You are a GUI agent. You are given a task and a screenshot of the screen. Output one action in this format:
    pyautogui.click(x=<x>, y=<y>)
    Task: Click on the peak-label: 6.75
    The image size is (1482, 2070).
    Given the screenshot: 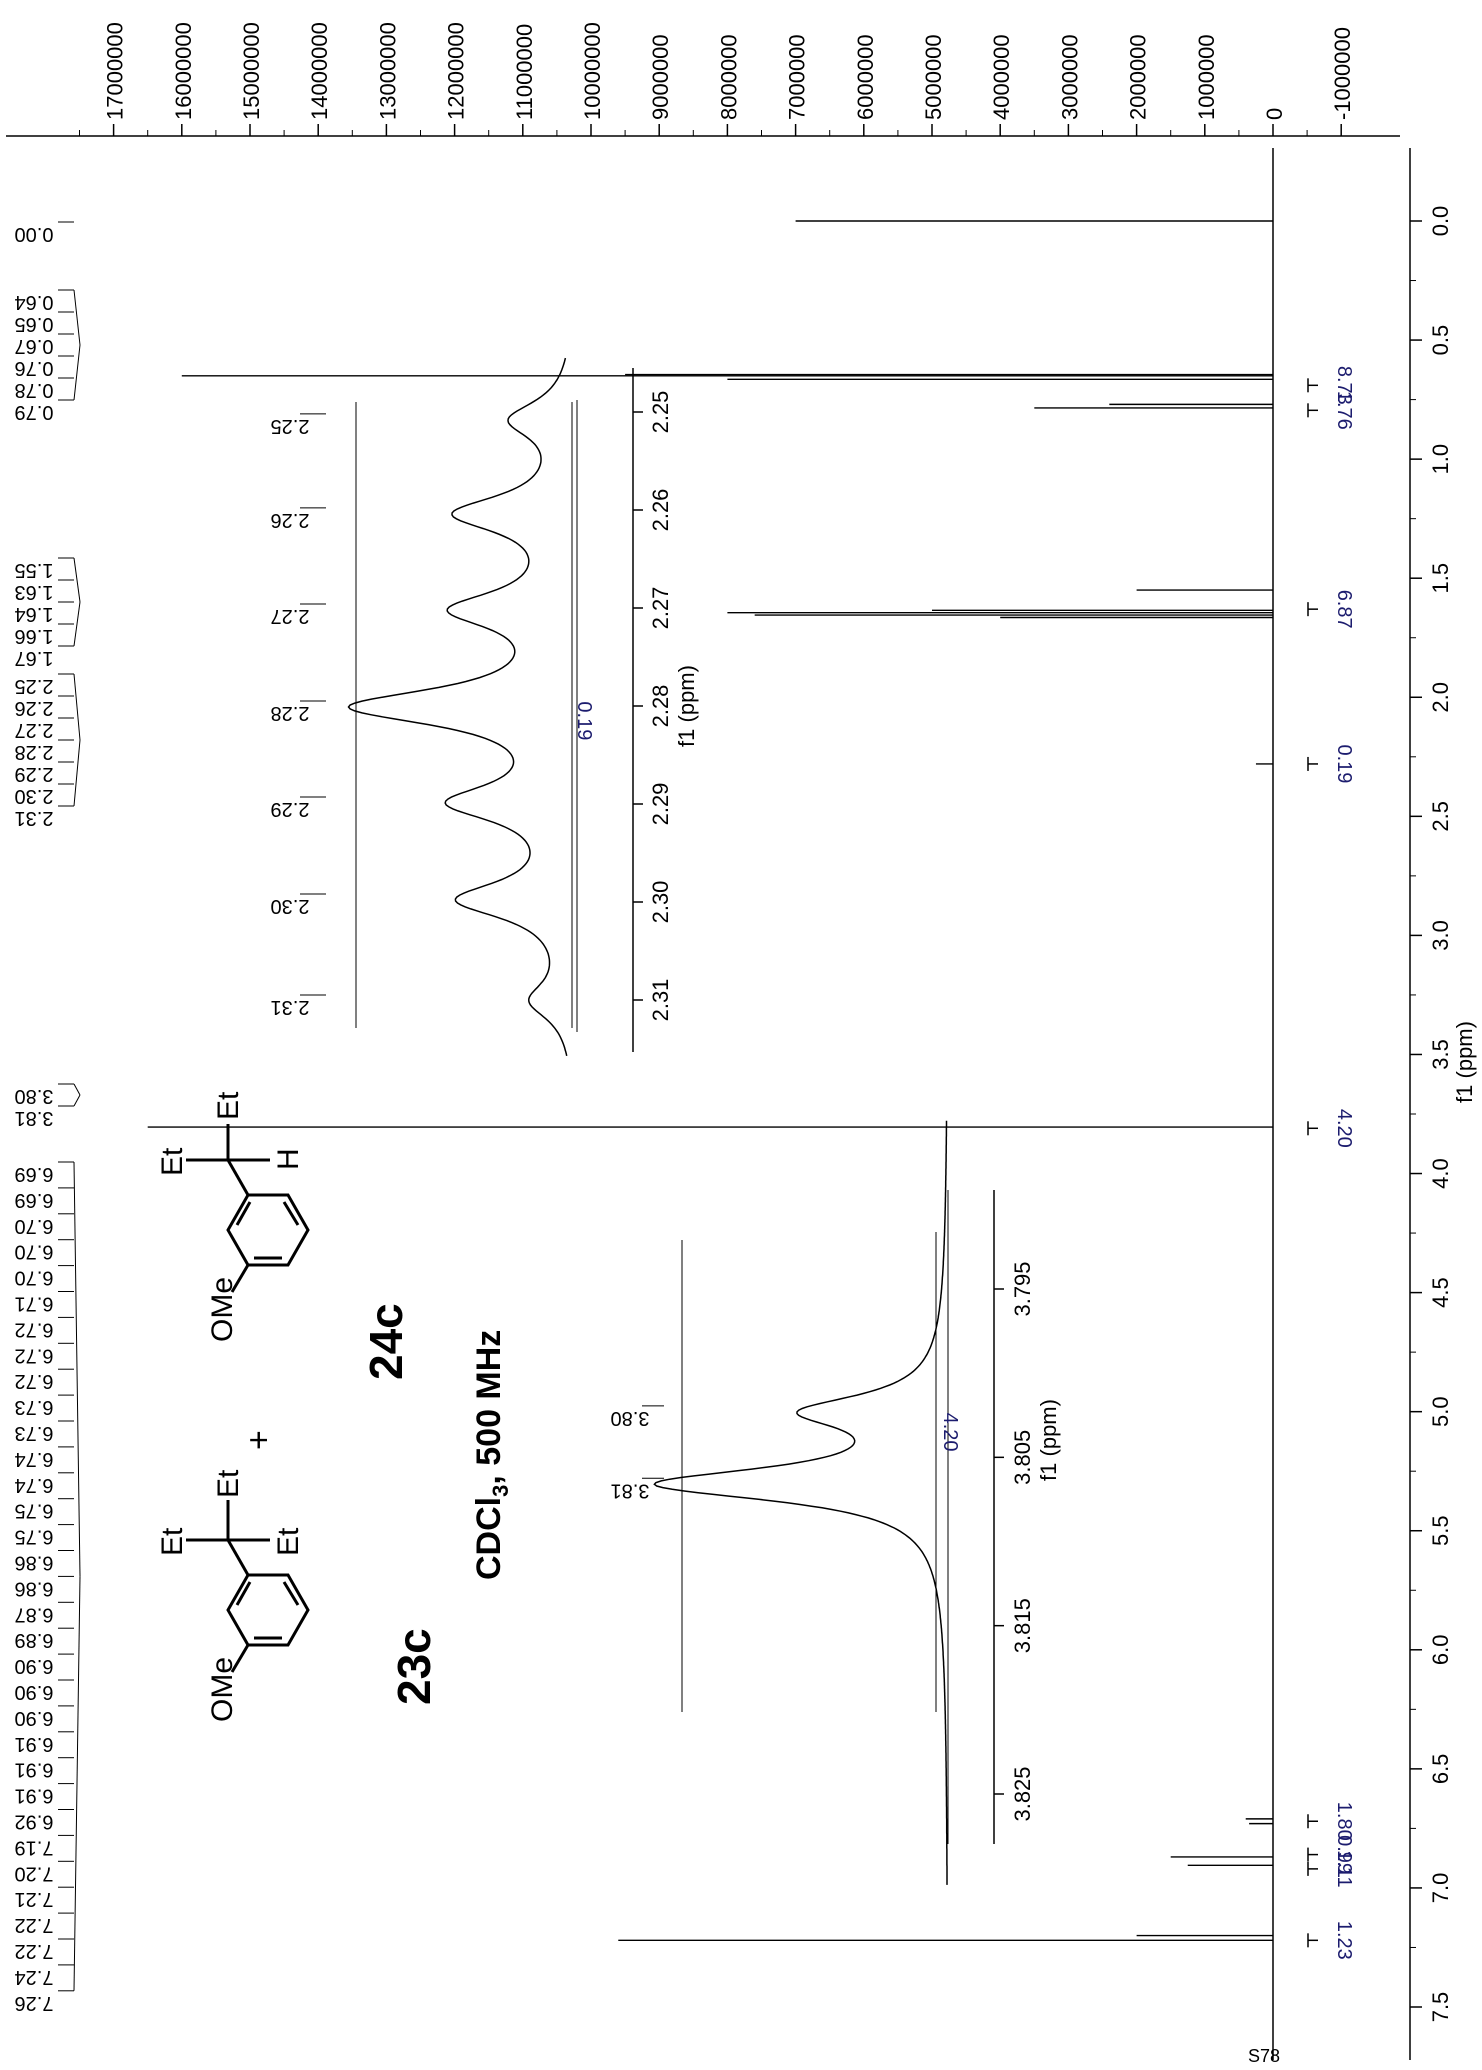 What is the action you would take?
    pyautogui.click(x=34, y=1537)
    